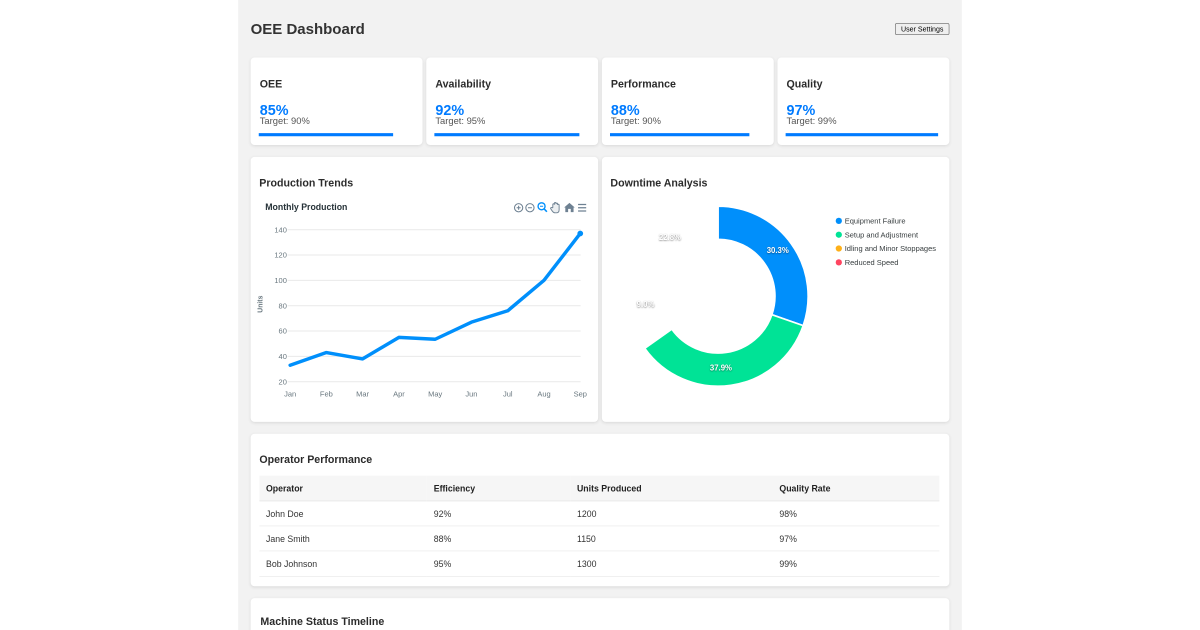  Describe the element at coordinates (283, 356) in the screenshot. I see `svg-text: 40` at that location.